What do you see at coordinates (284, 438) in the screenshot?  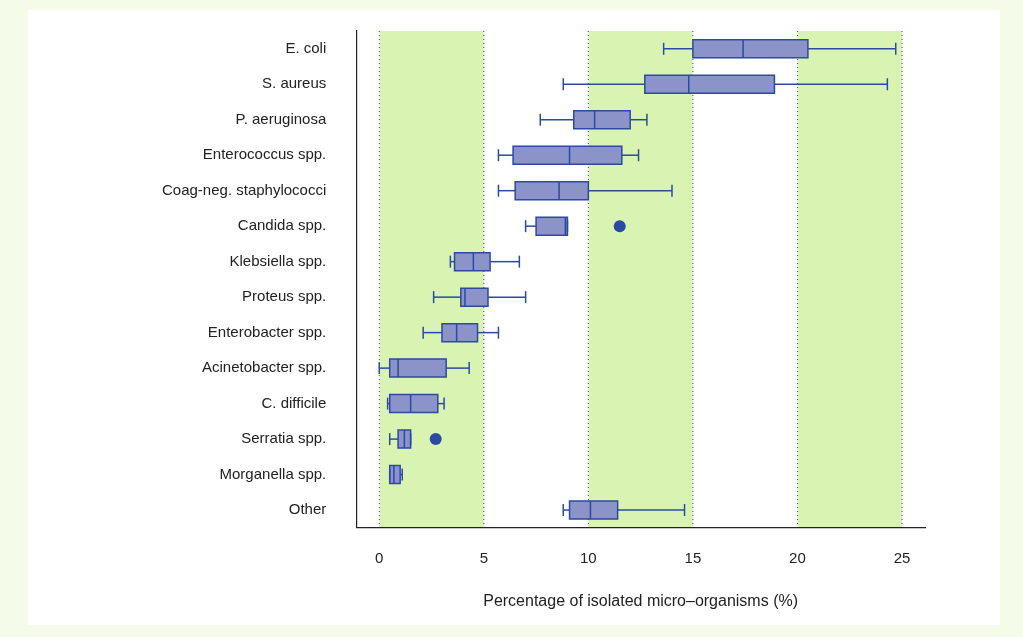 I see `y-tick-label: Serratia spp.` at bounding box center [284, 438].